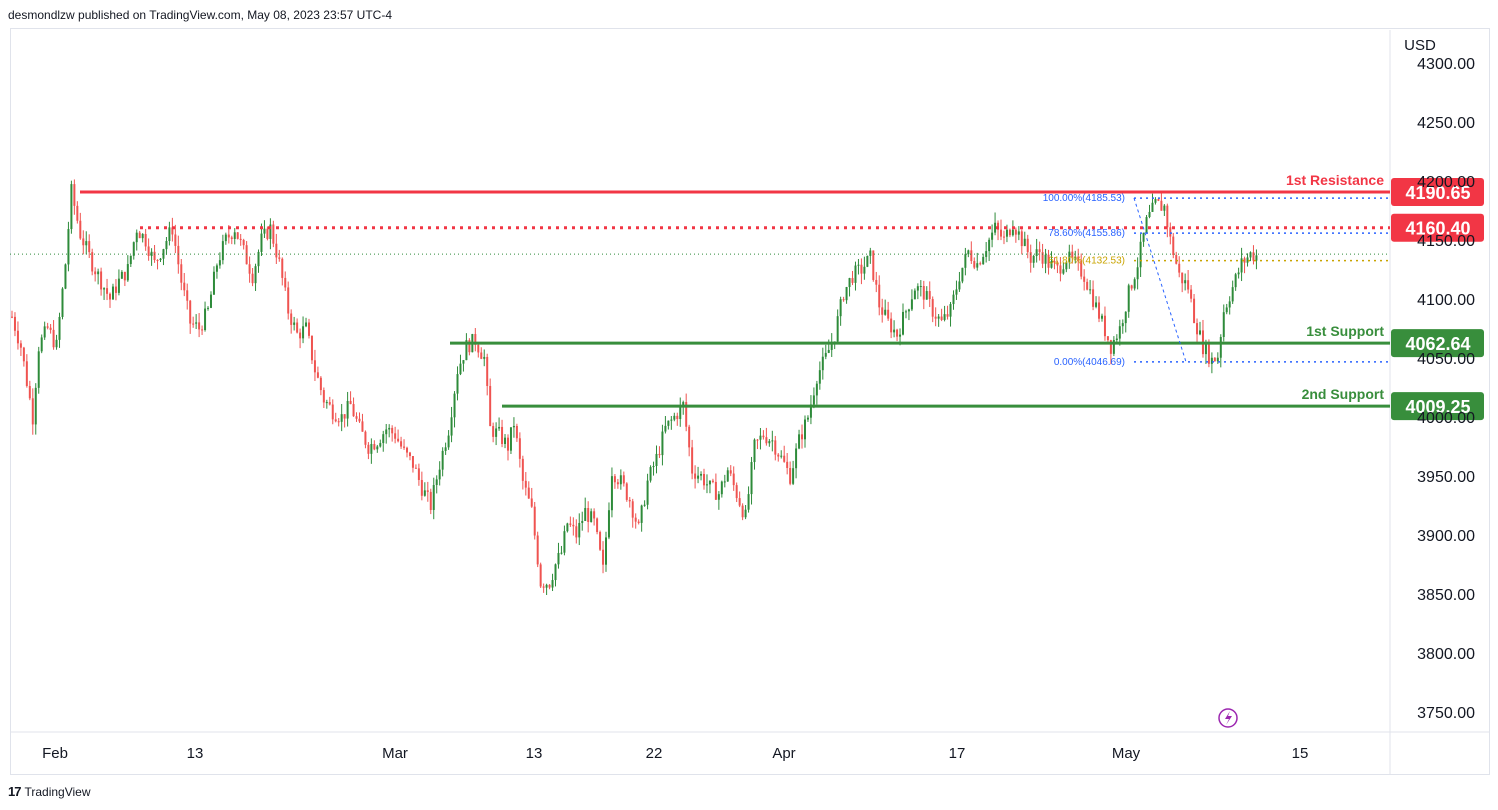 The height and width of the screenshot is (810, 1498). What do you see at coordinates (1446, 123) in the screenshot?
I see `price-tick-label: 4250.00` at bounding box center [1446, 123].